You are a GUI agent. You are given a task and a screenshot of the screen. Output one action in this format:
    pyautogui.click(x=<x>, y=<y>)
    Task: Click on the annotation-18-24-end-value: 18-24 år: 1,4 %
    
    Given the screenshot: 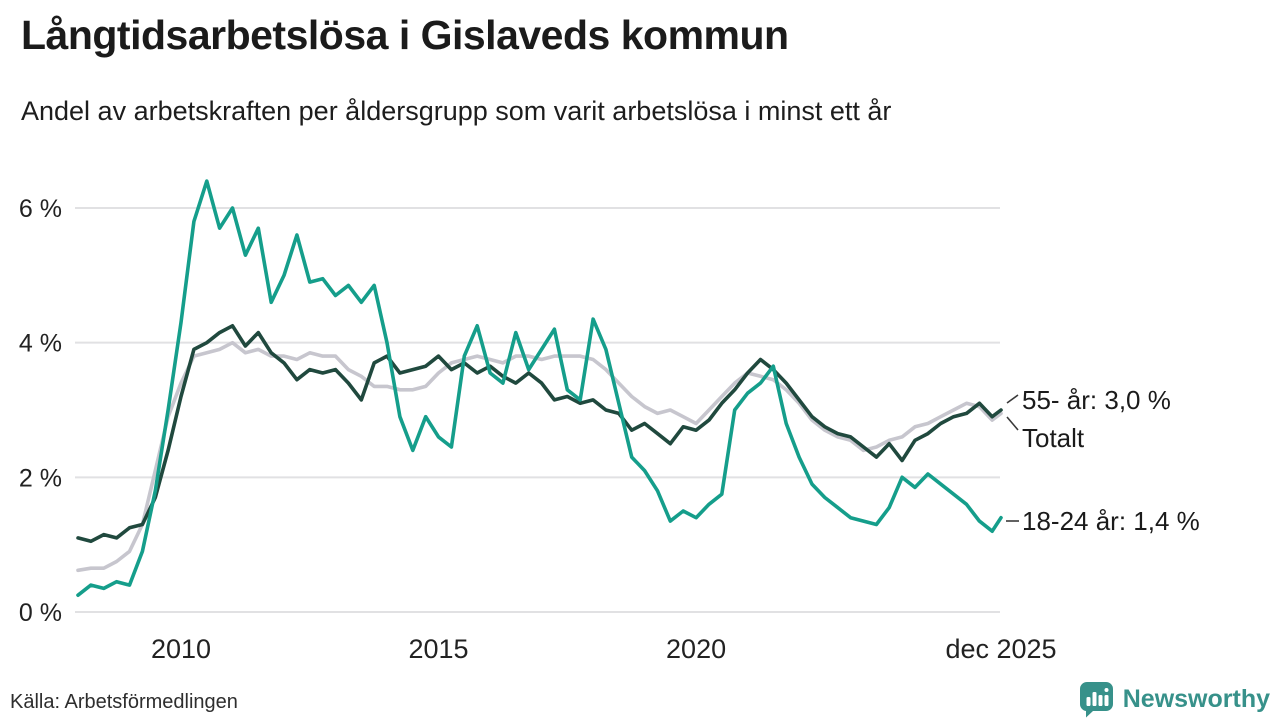 What is the action you would take?
    pyautogui.click(x=1111, y=521)
    